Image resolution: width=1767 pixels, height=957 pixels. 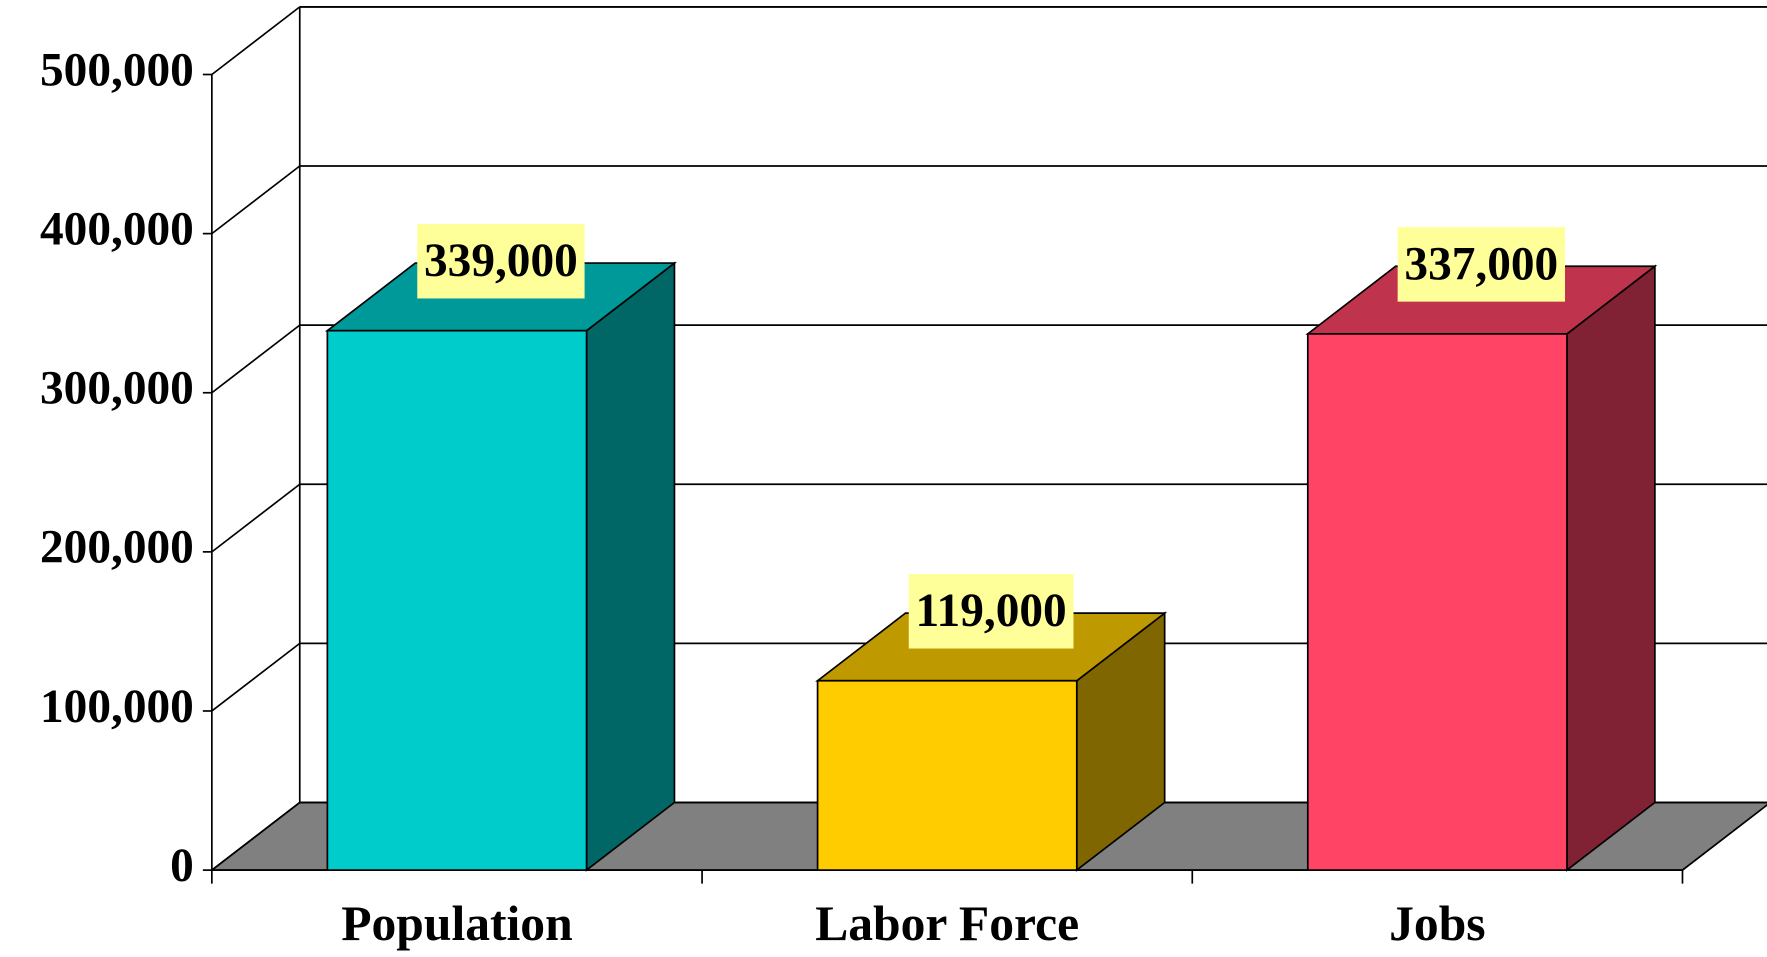 What do you see at coordinates (117, 548) in the screenshot?
I see `y-tick-label: 200,000` at bounding box center [117, 548].